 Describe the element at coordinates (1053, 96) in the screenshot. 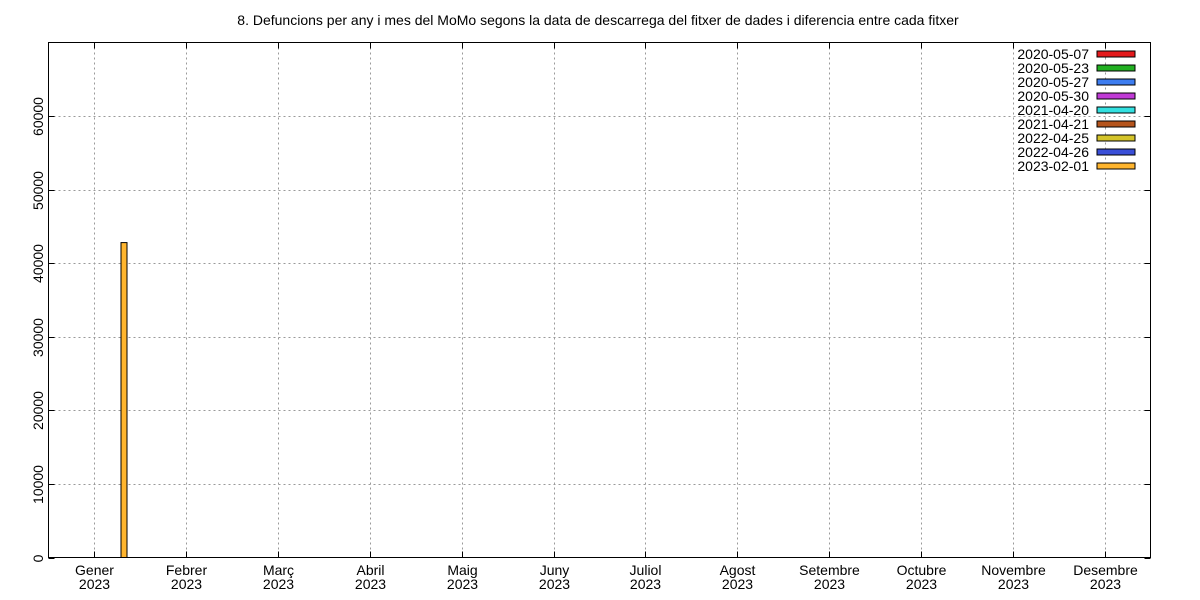

I see `legend-label: 2020-05-30` at that location.